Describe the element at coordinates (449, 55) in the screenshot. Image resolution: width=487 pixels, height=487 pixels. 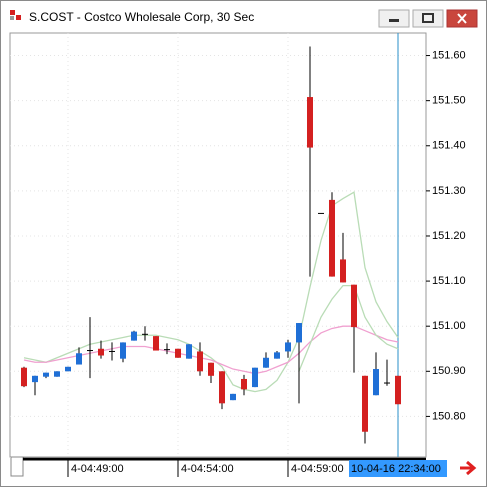
I see `y-tick-label: 151.60` at that location.